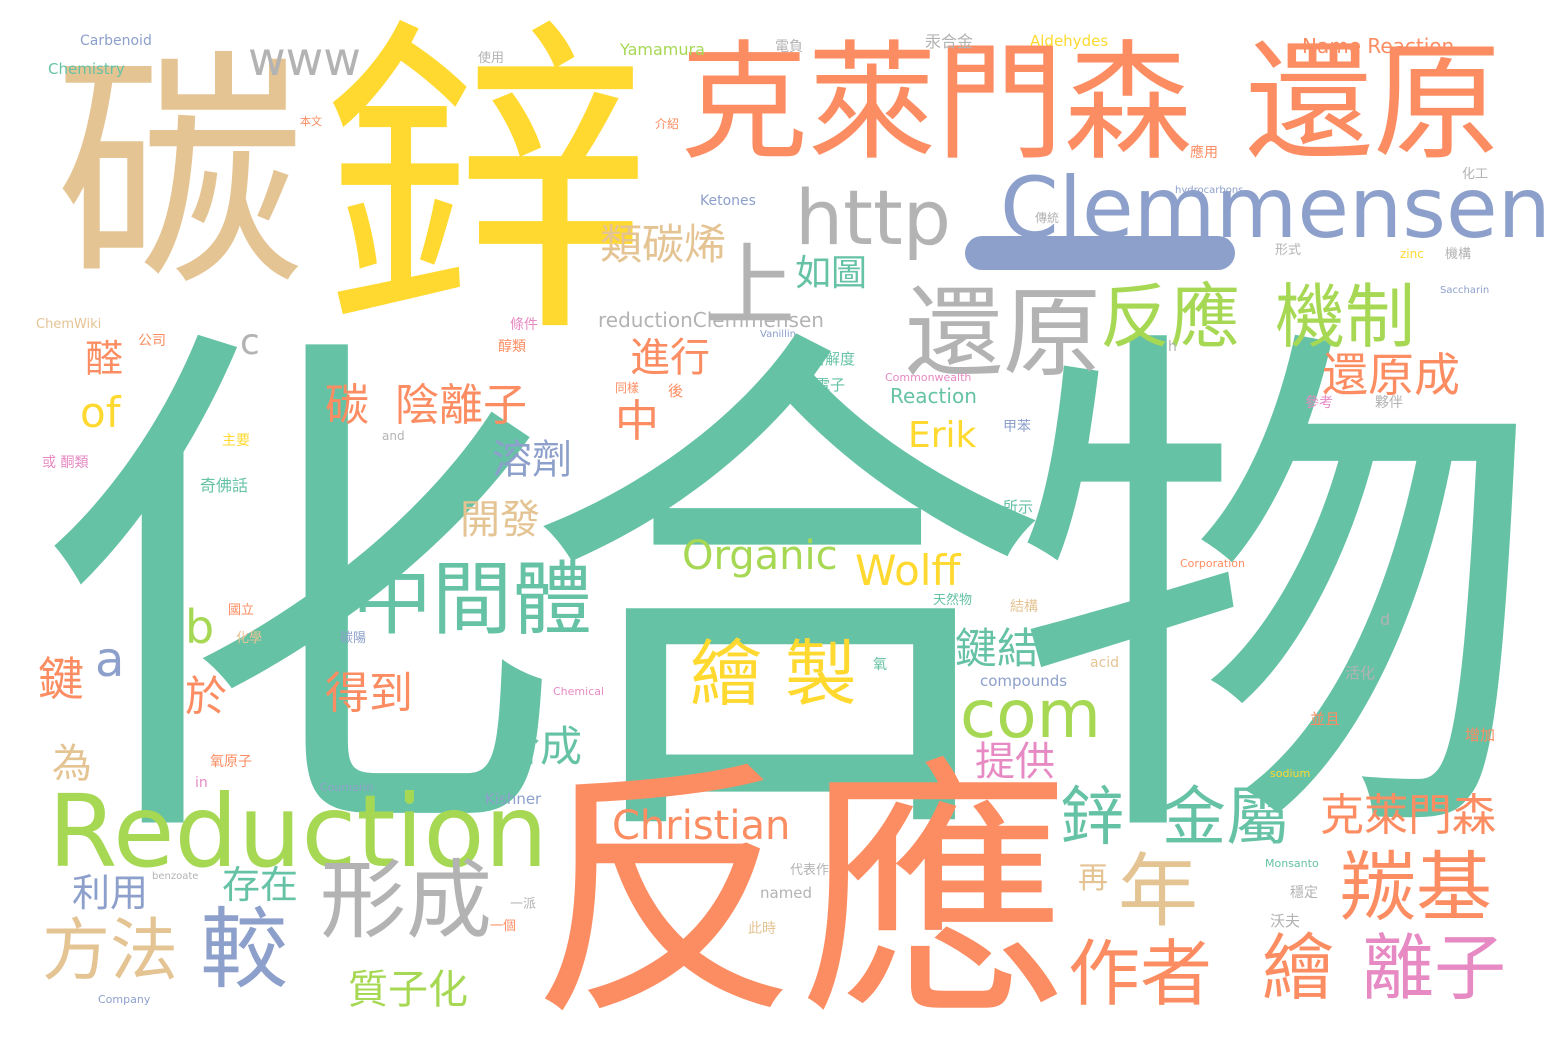 This screenshot has height=1052, width=1548. I want to click on word-canzhao: 參考, so click(1319, 403).